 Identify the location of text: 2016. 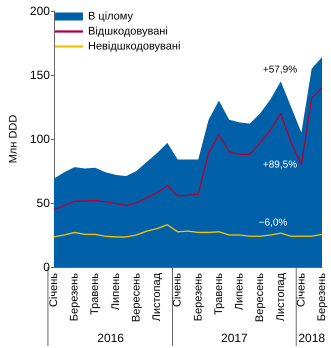
(110, 338).